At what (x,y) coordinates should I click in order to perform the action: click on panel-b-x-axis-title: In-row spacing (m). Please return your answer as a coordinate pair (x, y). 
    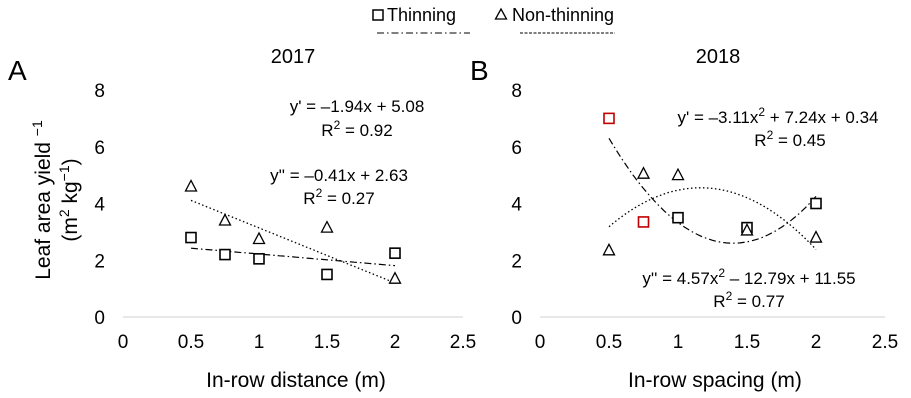
    Looking at the image, I should click on (715, 380).